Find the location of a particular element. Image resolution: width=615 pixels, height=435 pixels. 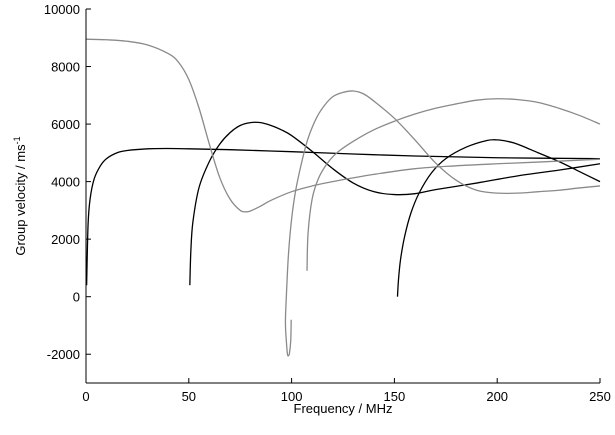

y-axis-label-superscript: -1 is located at coordinates (17, 140).